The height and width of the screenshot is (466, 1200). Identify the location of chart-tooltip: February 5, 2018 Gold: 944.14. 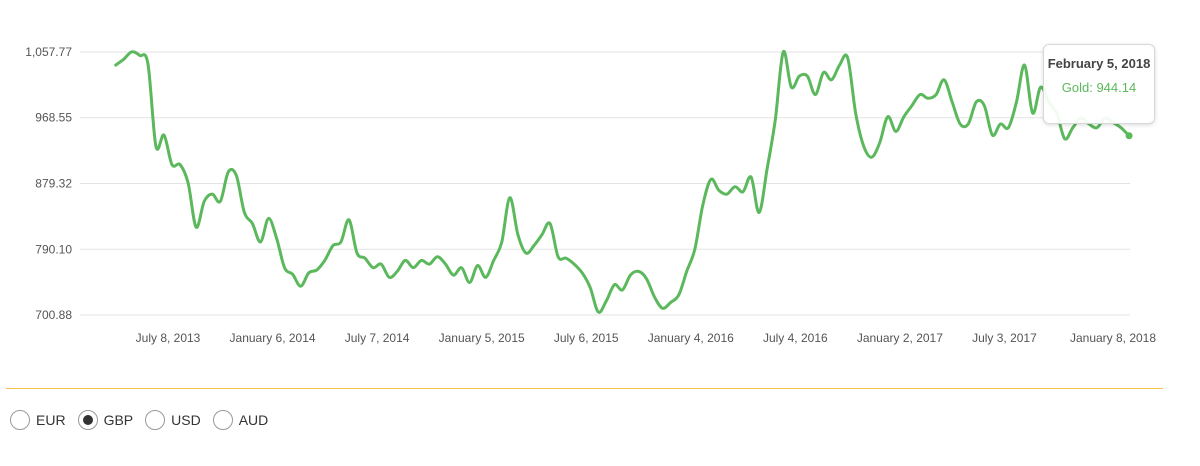
(1099, 84).